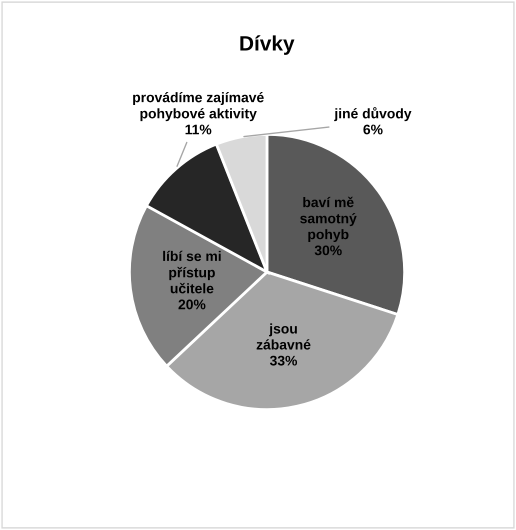 The width and height of the screenshot is (516, 530). What do you see at coordinates (328, 250) in the screenshot?
I see `data-label: 30%` at bounding box center [328, 250].